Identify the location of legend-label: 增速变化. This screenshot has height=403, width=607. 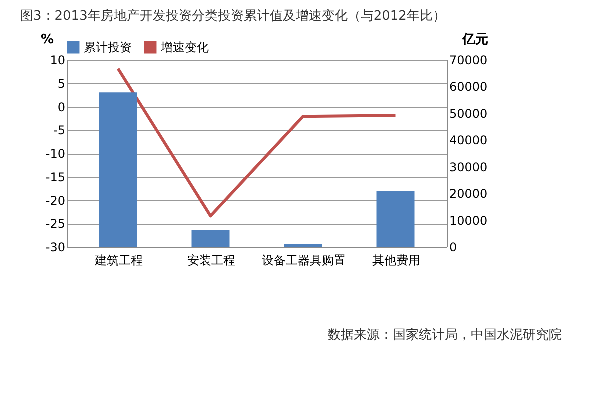
(184, 47).